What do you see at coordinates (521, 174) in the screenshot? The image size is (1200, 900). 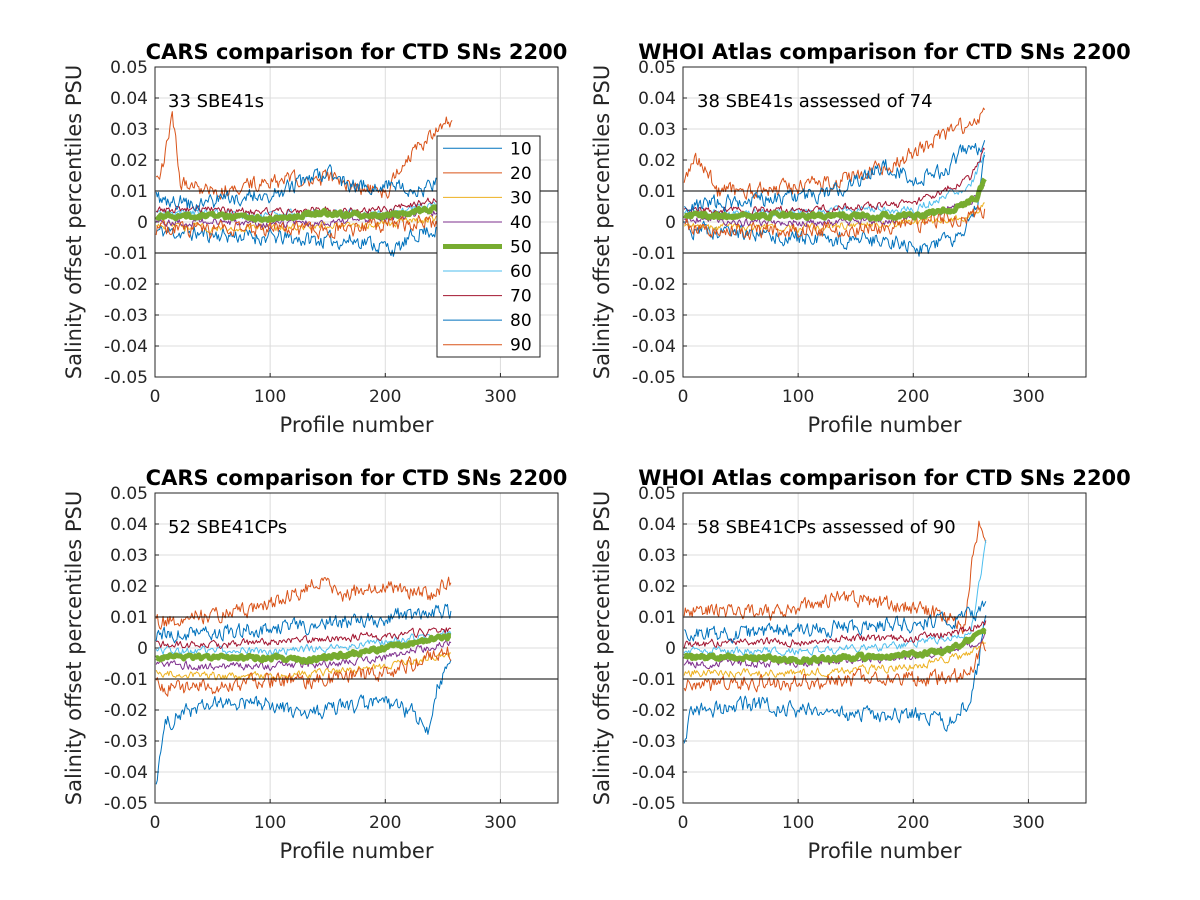 I see `legend-label-20: 20` at bounding box center [521, 174].